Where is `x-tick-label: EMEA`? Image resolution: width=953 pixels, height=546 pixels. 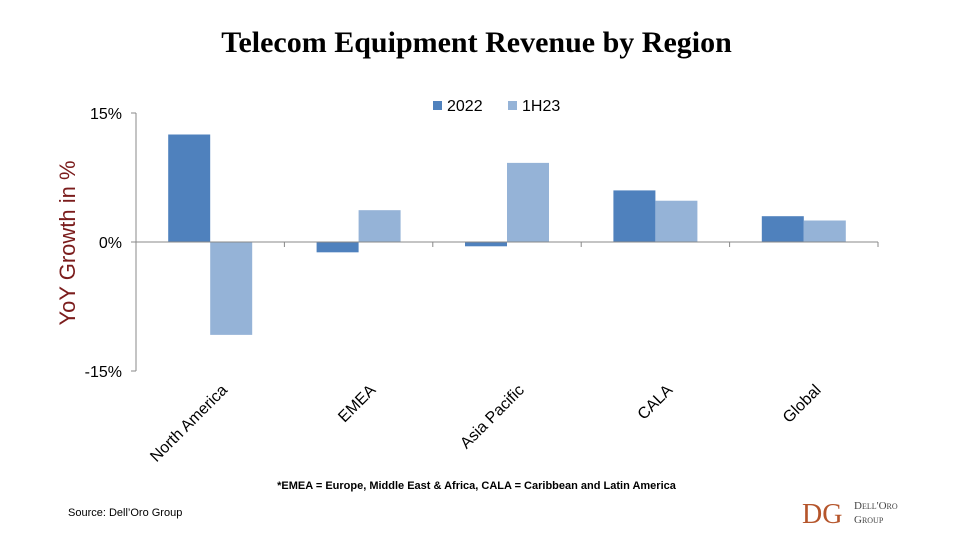
x-tick-label: EMEA is located at coordinates (357, 404).